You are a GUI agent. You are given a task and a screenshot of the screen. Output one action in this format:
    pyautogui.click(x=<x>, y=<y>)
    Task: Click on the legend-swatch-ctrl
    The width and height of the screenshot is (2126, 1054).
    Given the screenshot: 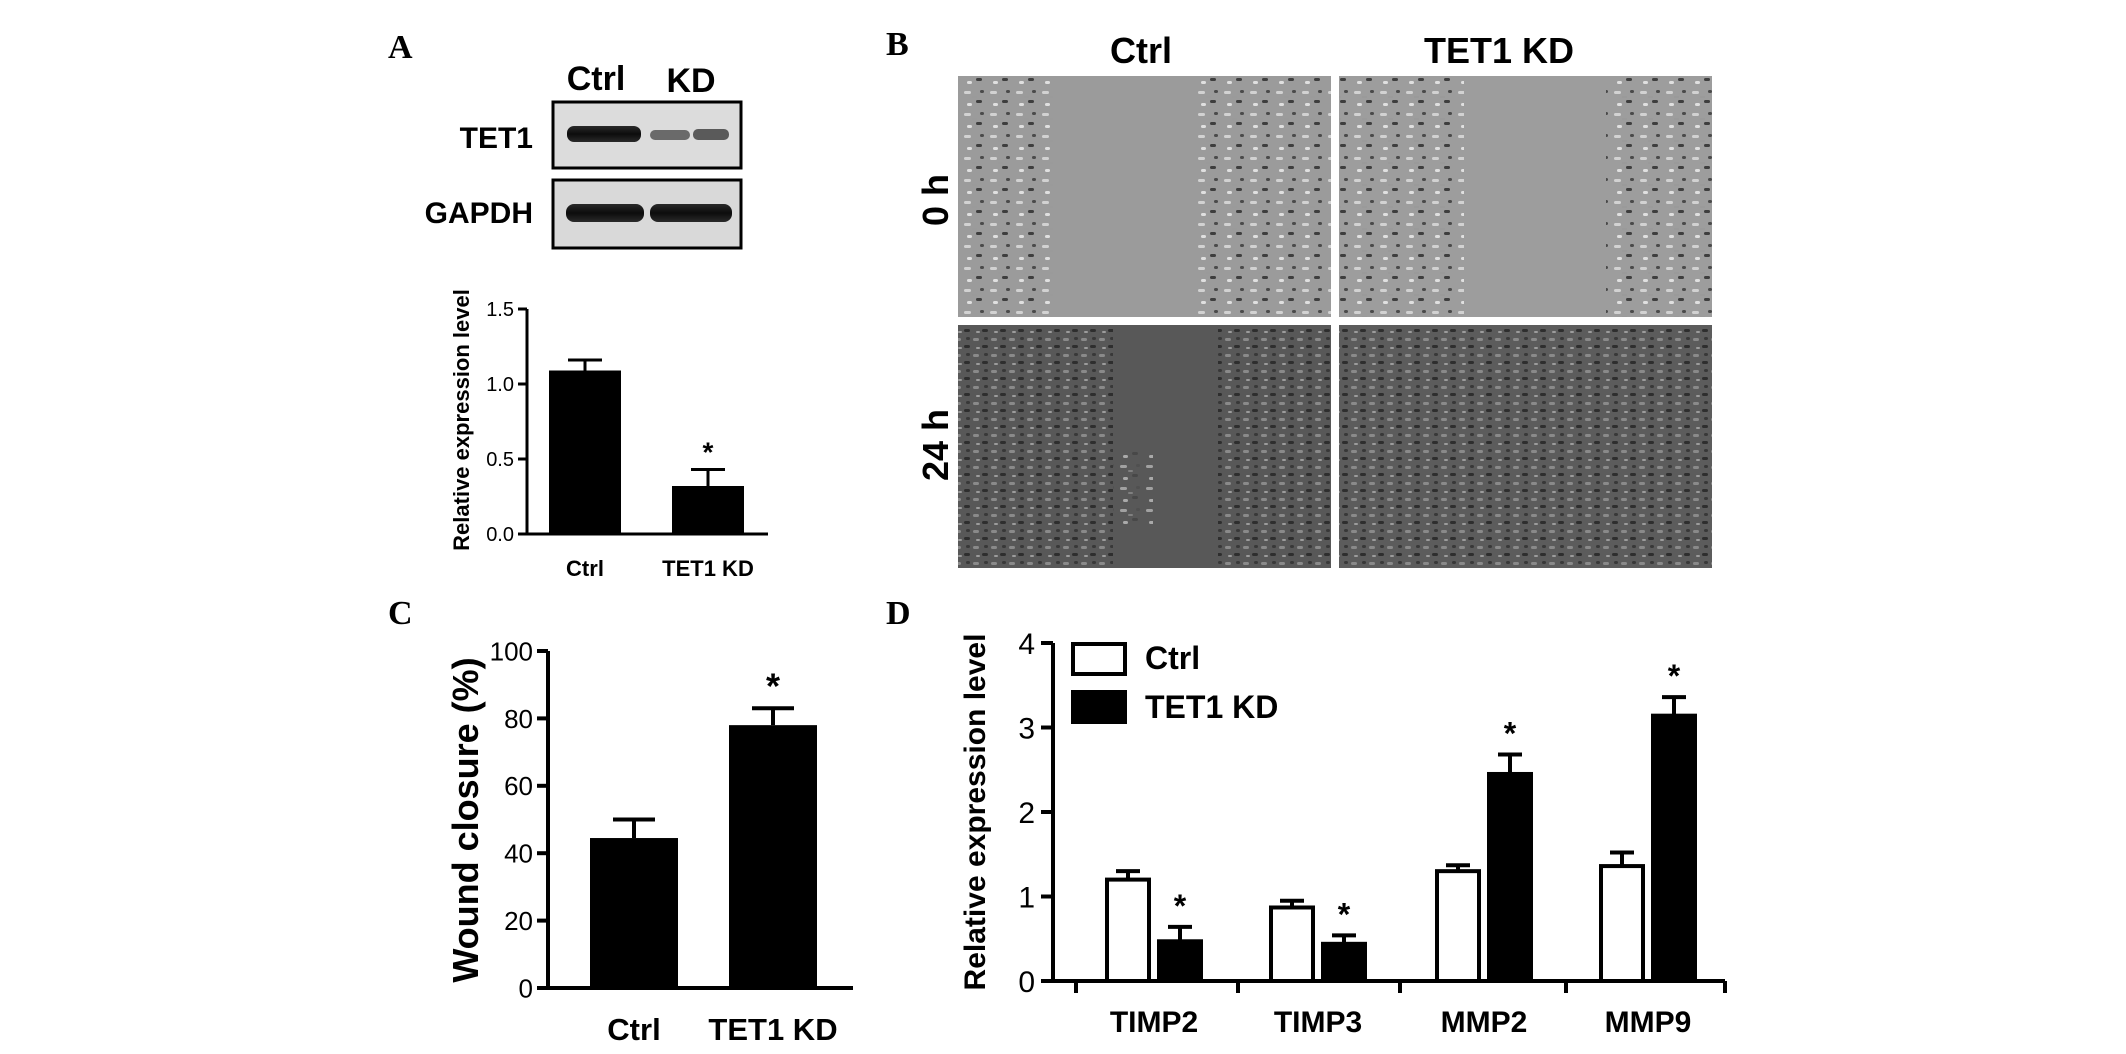 What is the action you would take?
    pyautogui.click(x=1099, y=659)
    